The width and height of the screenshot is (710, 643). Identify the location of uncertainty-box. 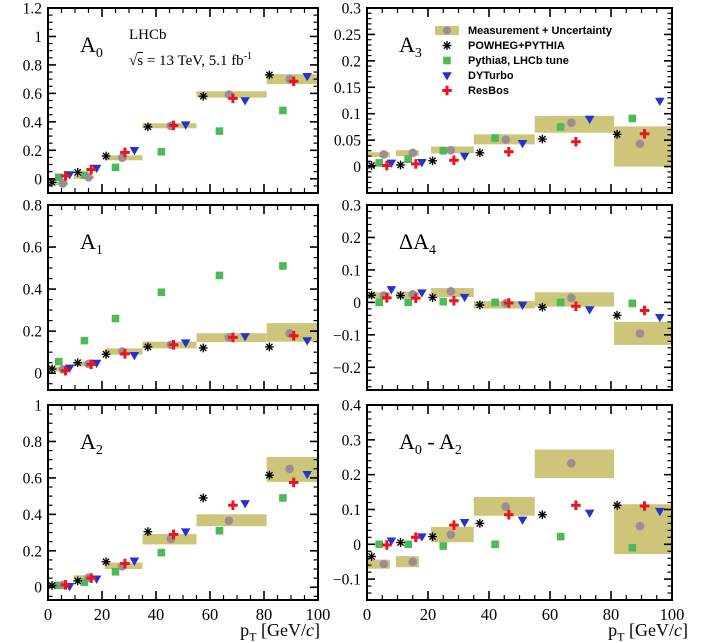
(378, 155).